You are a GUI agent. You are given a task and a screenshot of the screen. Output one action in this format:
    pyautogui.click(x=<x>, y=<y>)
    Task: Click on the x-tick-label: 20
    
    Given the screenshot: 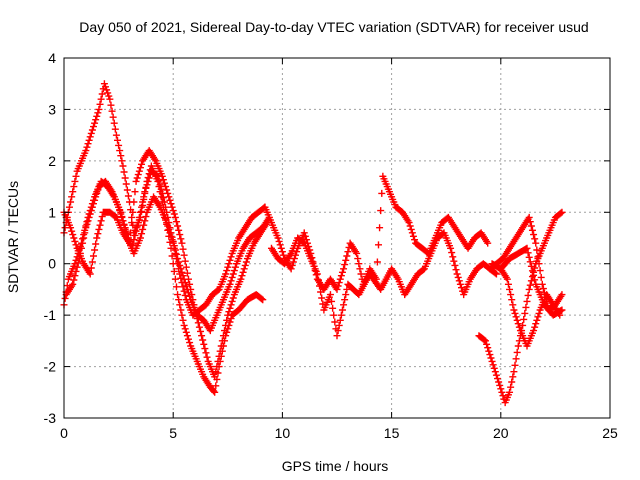 What is the action you would take?
    pyautogui.click(x=501, y=433)
    